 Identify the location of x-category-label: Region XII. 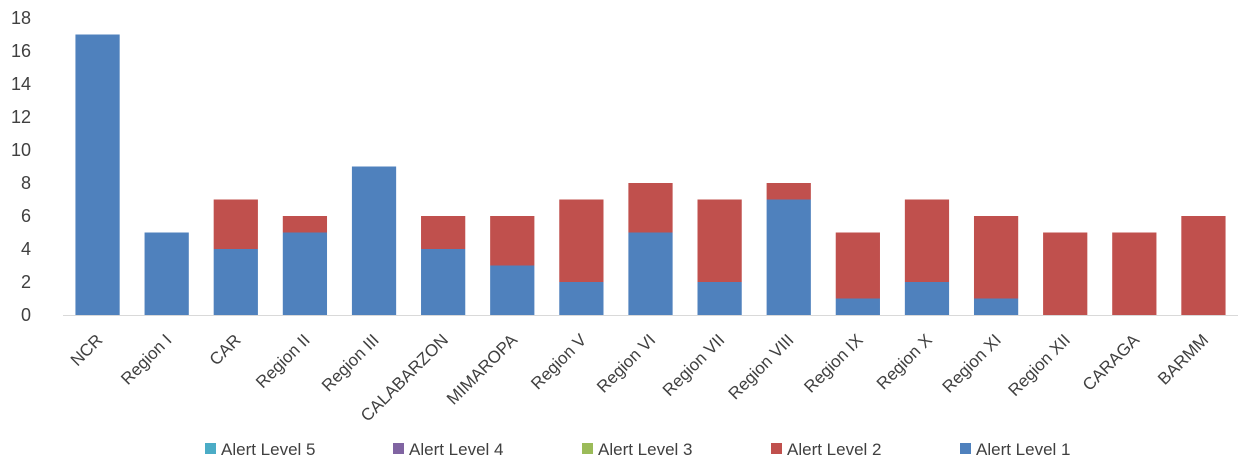
(1039, 365).